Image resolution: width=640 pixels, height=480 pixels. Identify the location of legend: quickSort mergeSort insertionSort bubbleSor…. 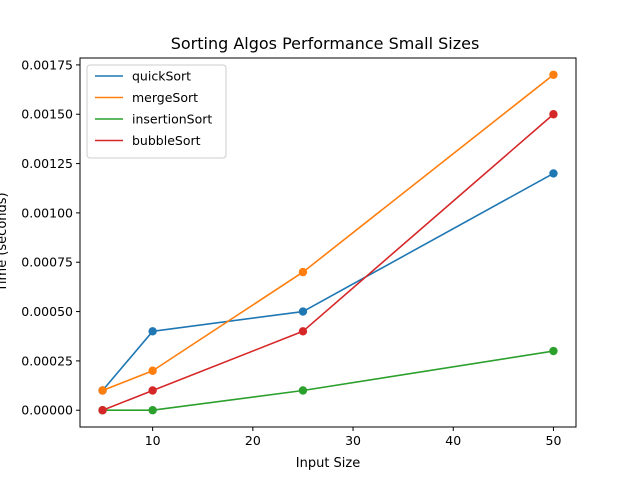
(156, 111).